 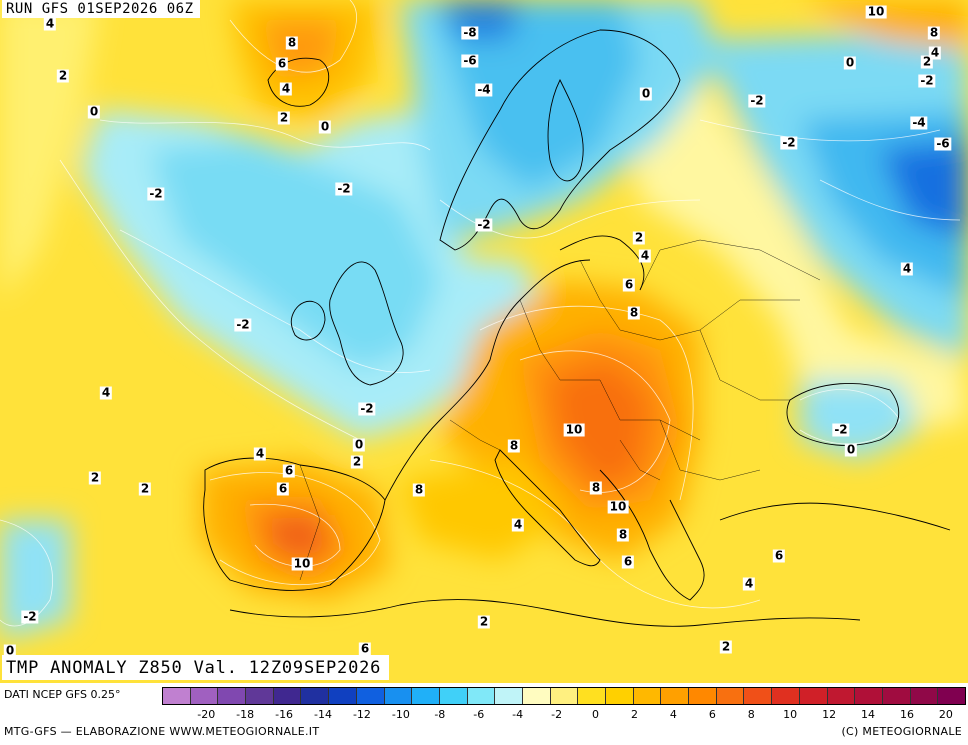 I want to click on legend-tick-label: -16, so click(x=284, y=714).